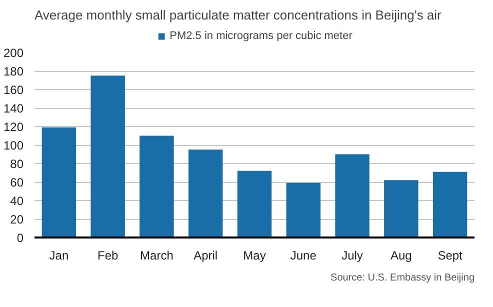  I want to click on x-tick-label: Jan, so click(59, 255).